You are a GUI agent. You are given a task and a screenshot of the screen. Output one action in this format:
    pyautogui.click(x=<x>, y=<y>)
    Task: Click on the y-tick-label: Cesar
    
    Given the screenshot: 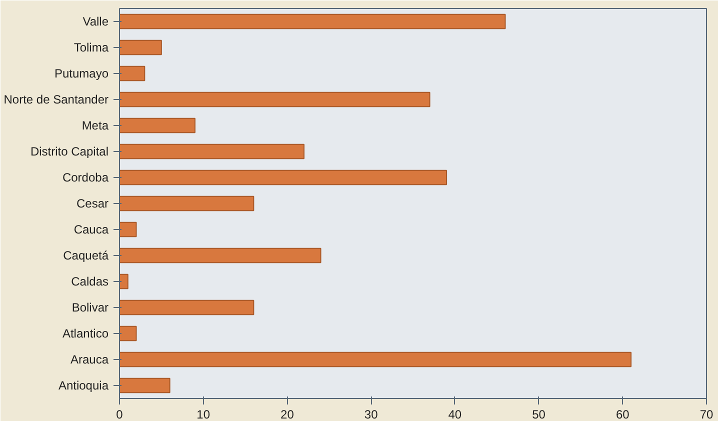 What is the action you would take?
    pyautogui.click(x=92, y=203)
    